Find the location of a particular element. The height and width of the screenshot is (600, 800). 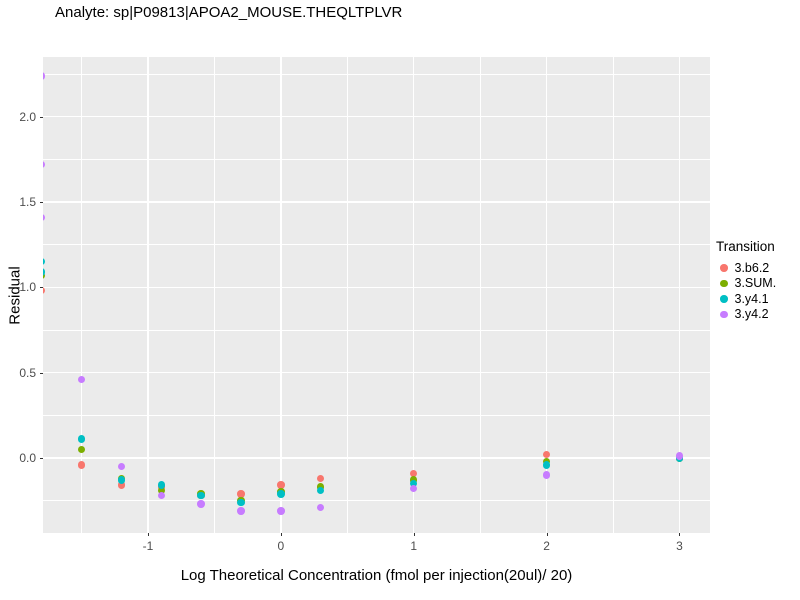

legend-items: 3.b6.2 3.SUM. 3.y4.1 3.y4.2 is located at coordinates (746, 291).